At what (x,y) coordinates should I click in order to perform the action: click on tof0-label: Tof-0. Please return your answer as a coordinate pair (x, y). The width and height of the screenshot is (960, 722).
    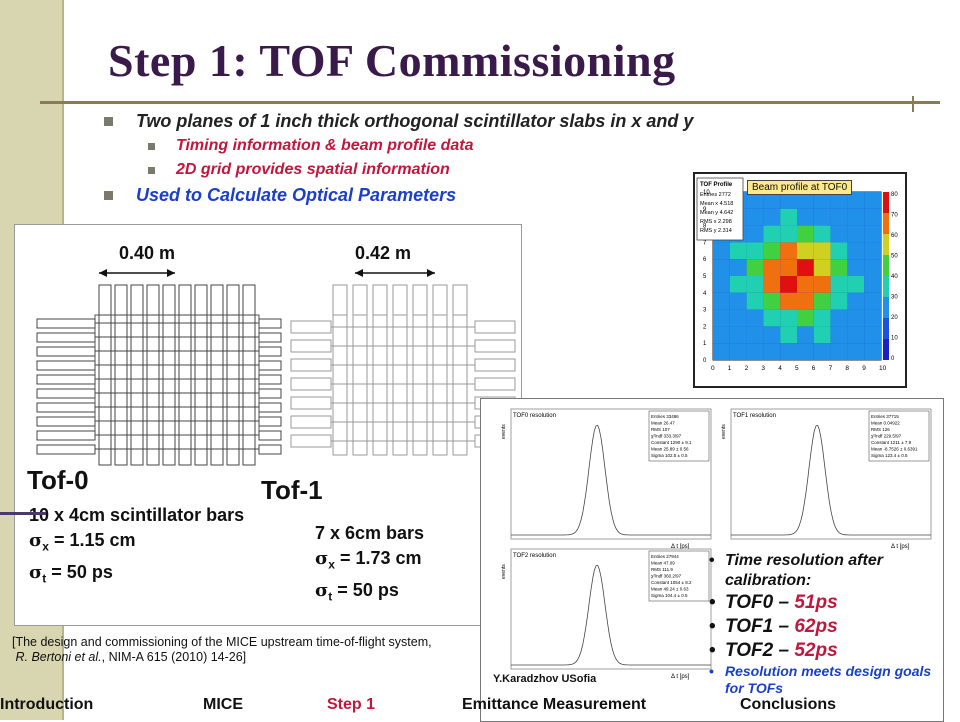
    Looking at the image, I should click on (58, 480).